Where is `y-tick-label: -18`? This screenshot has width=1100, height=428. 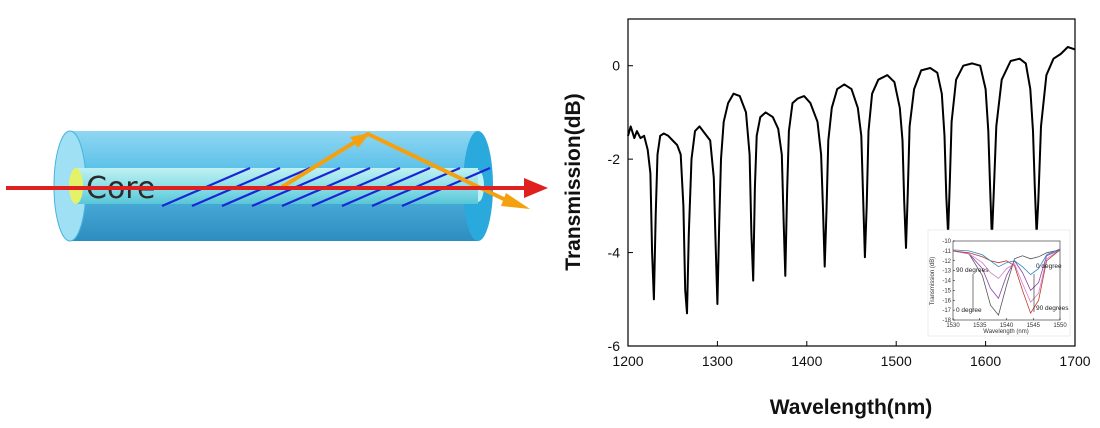 y-tick-label: -18 is located at coordinates (946, 321).